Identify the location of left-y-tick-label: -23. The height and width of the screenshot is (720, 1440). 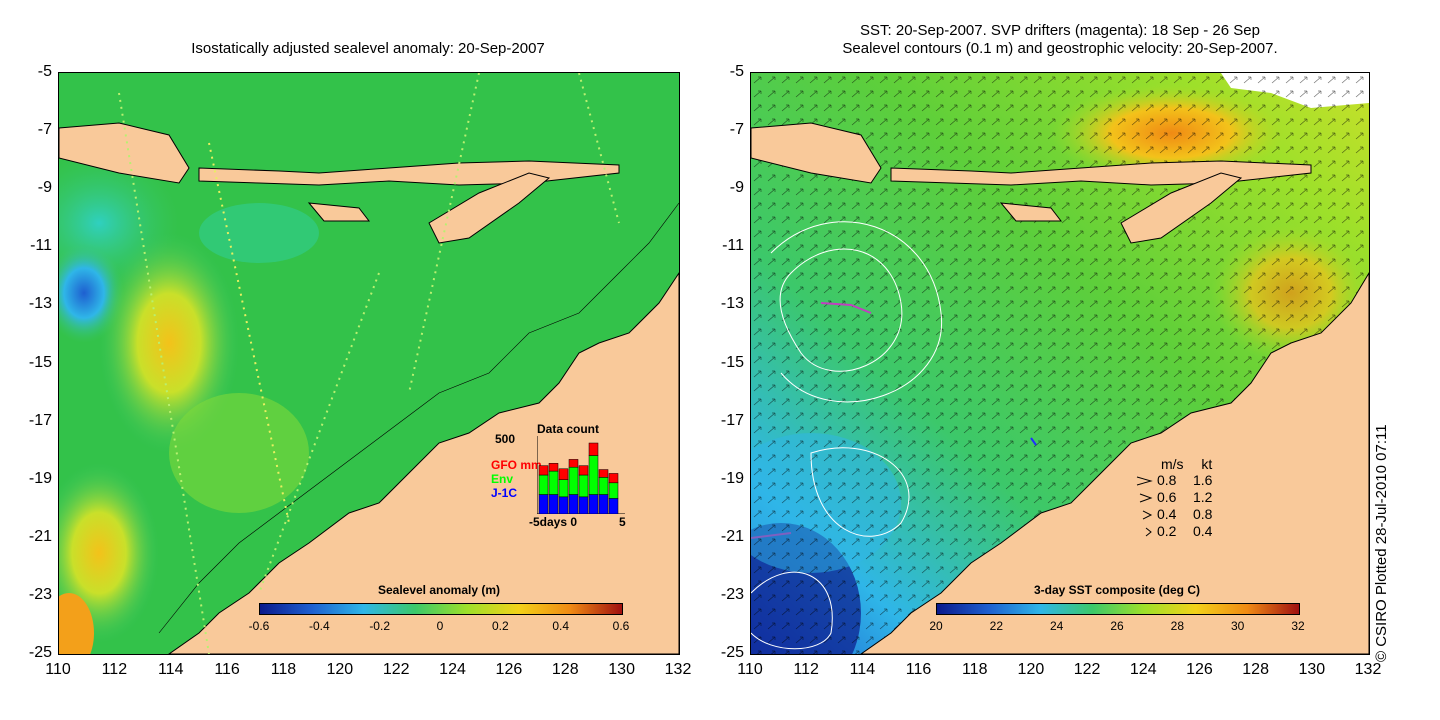
(40, 594).